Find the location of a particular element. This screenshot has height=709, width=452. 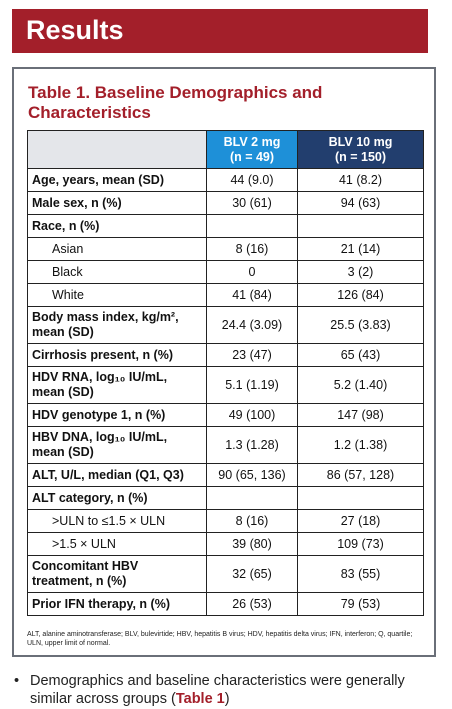

cell: 32 (65) is located at coordinates (252, 574).